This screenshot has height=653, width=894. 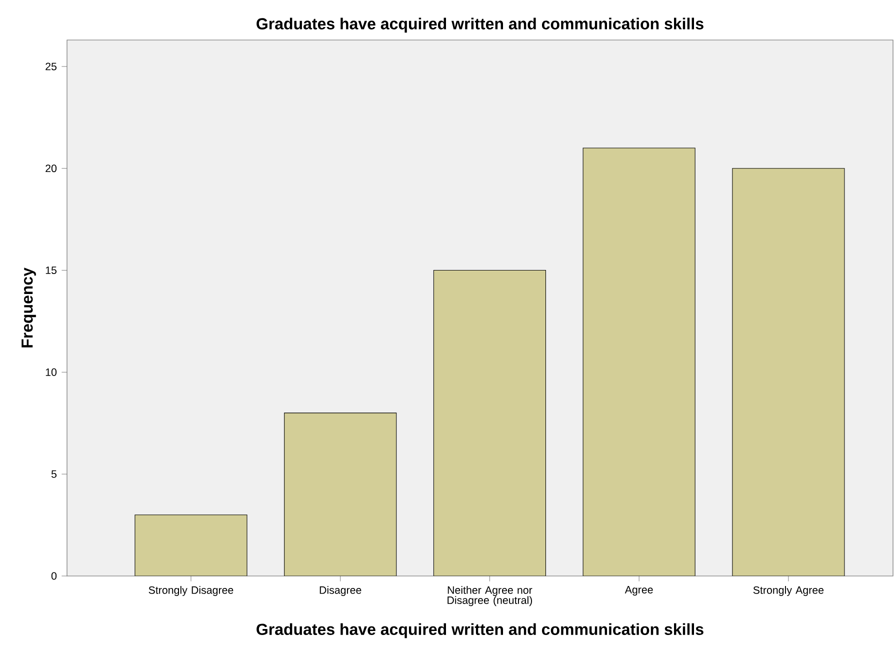 I want to click on y-tick-label: 20, so click(x=51, y=168).